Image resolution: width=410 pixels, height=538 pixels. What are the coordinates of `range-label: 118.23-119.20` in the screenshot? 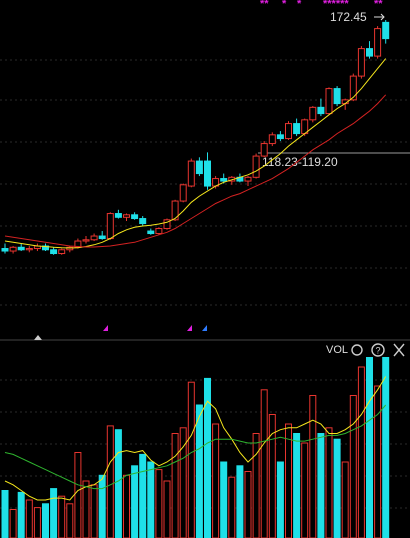 It's located at (300, 162).